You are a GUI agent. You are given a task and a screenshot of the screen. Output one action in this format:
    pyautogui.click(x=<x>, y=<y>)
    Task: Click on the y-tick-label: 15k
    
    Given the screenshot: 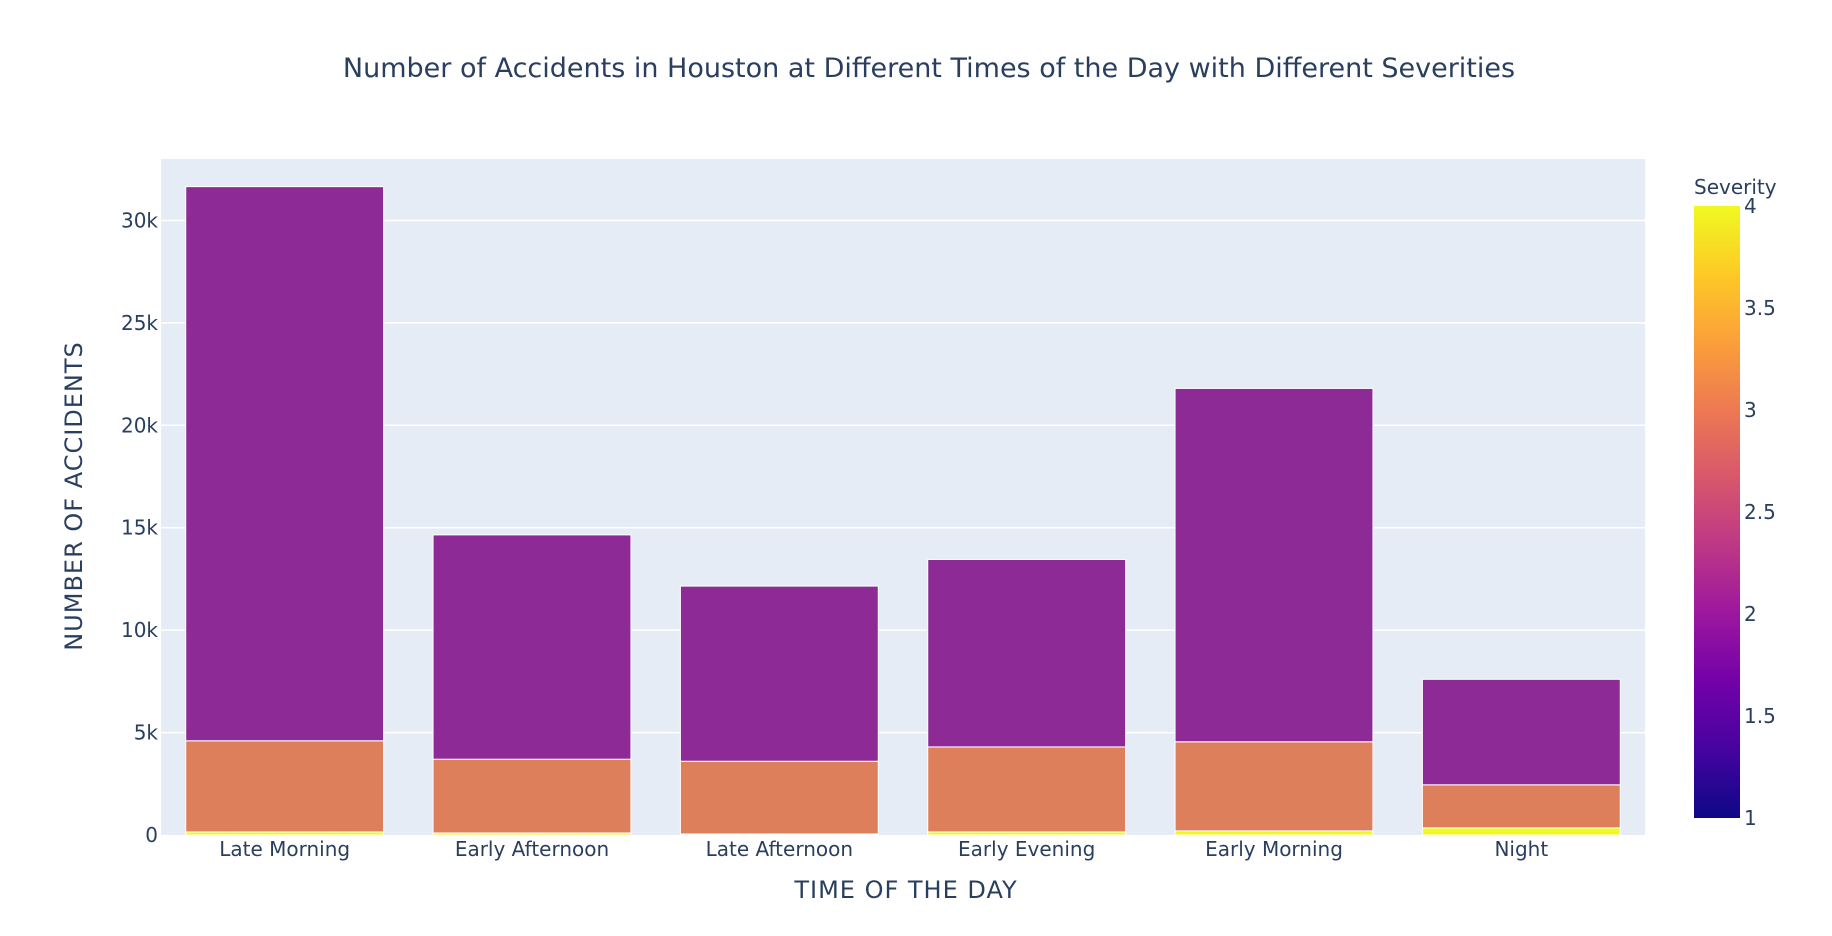 What is the action you would take?
    pyautogui.click(x=139, y=528)
    